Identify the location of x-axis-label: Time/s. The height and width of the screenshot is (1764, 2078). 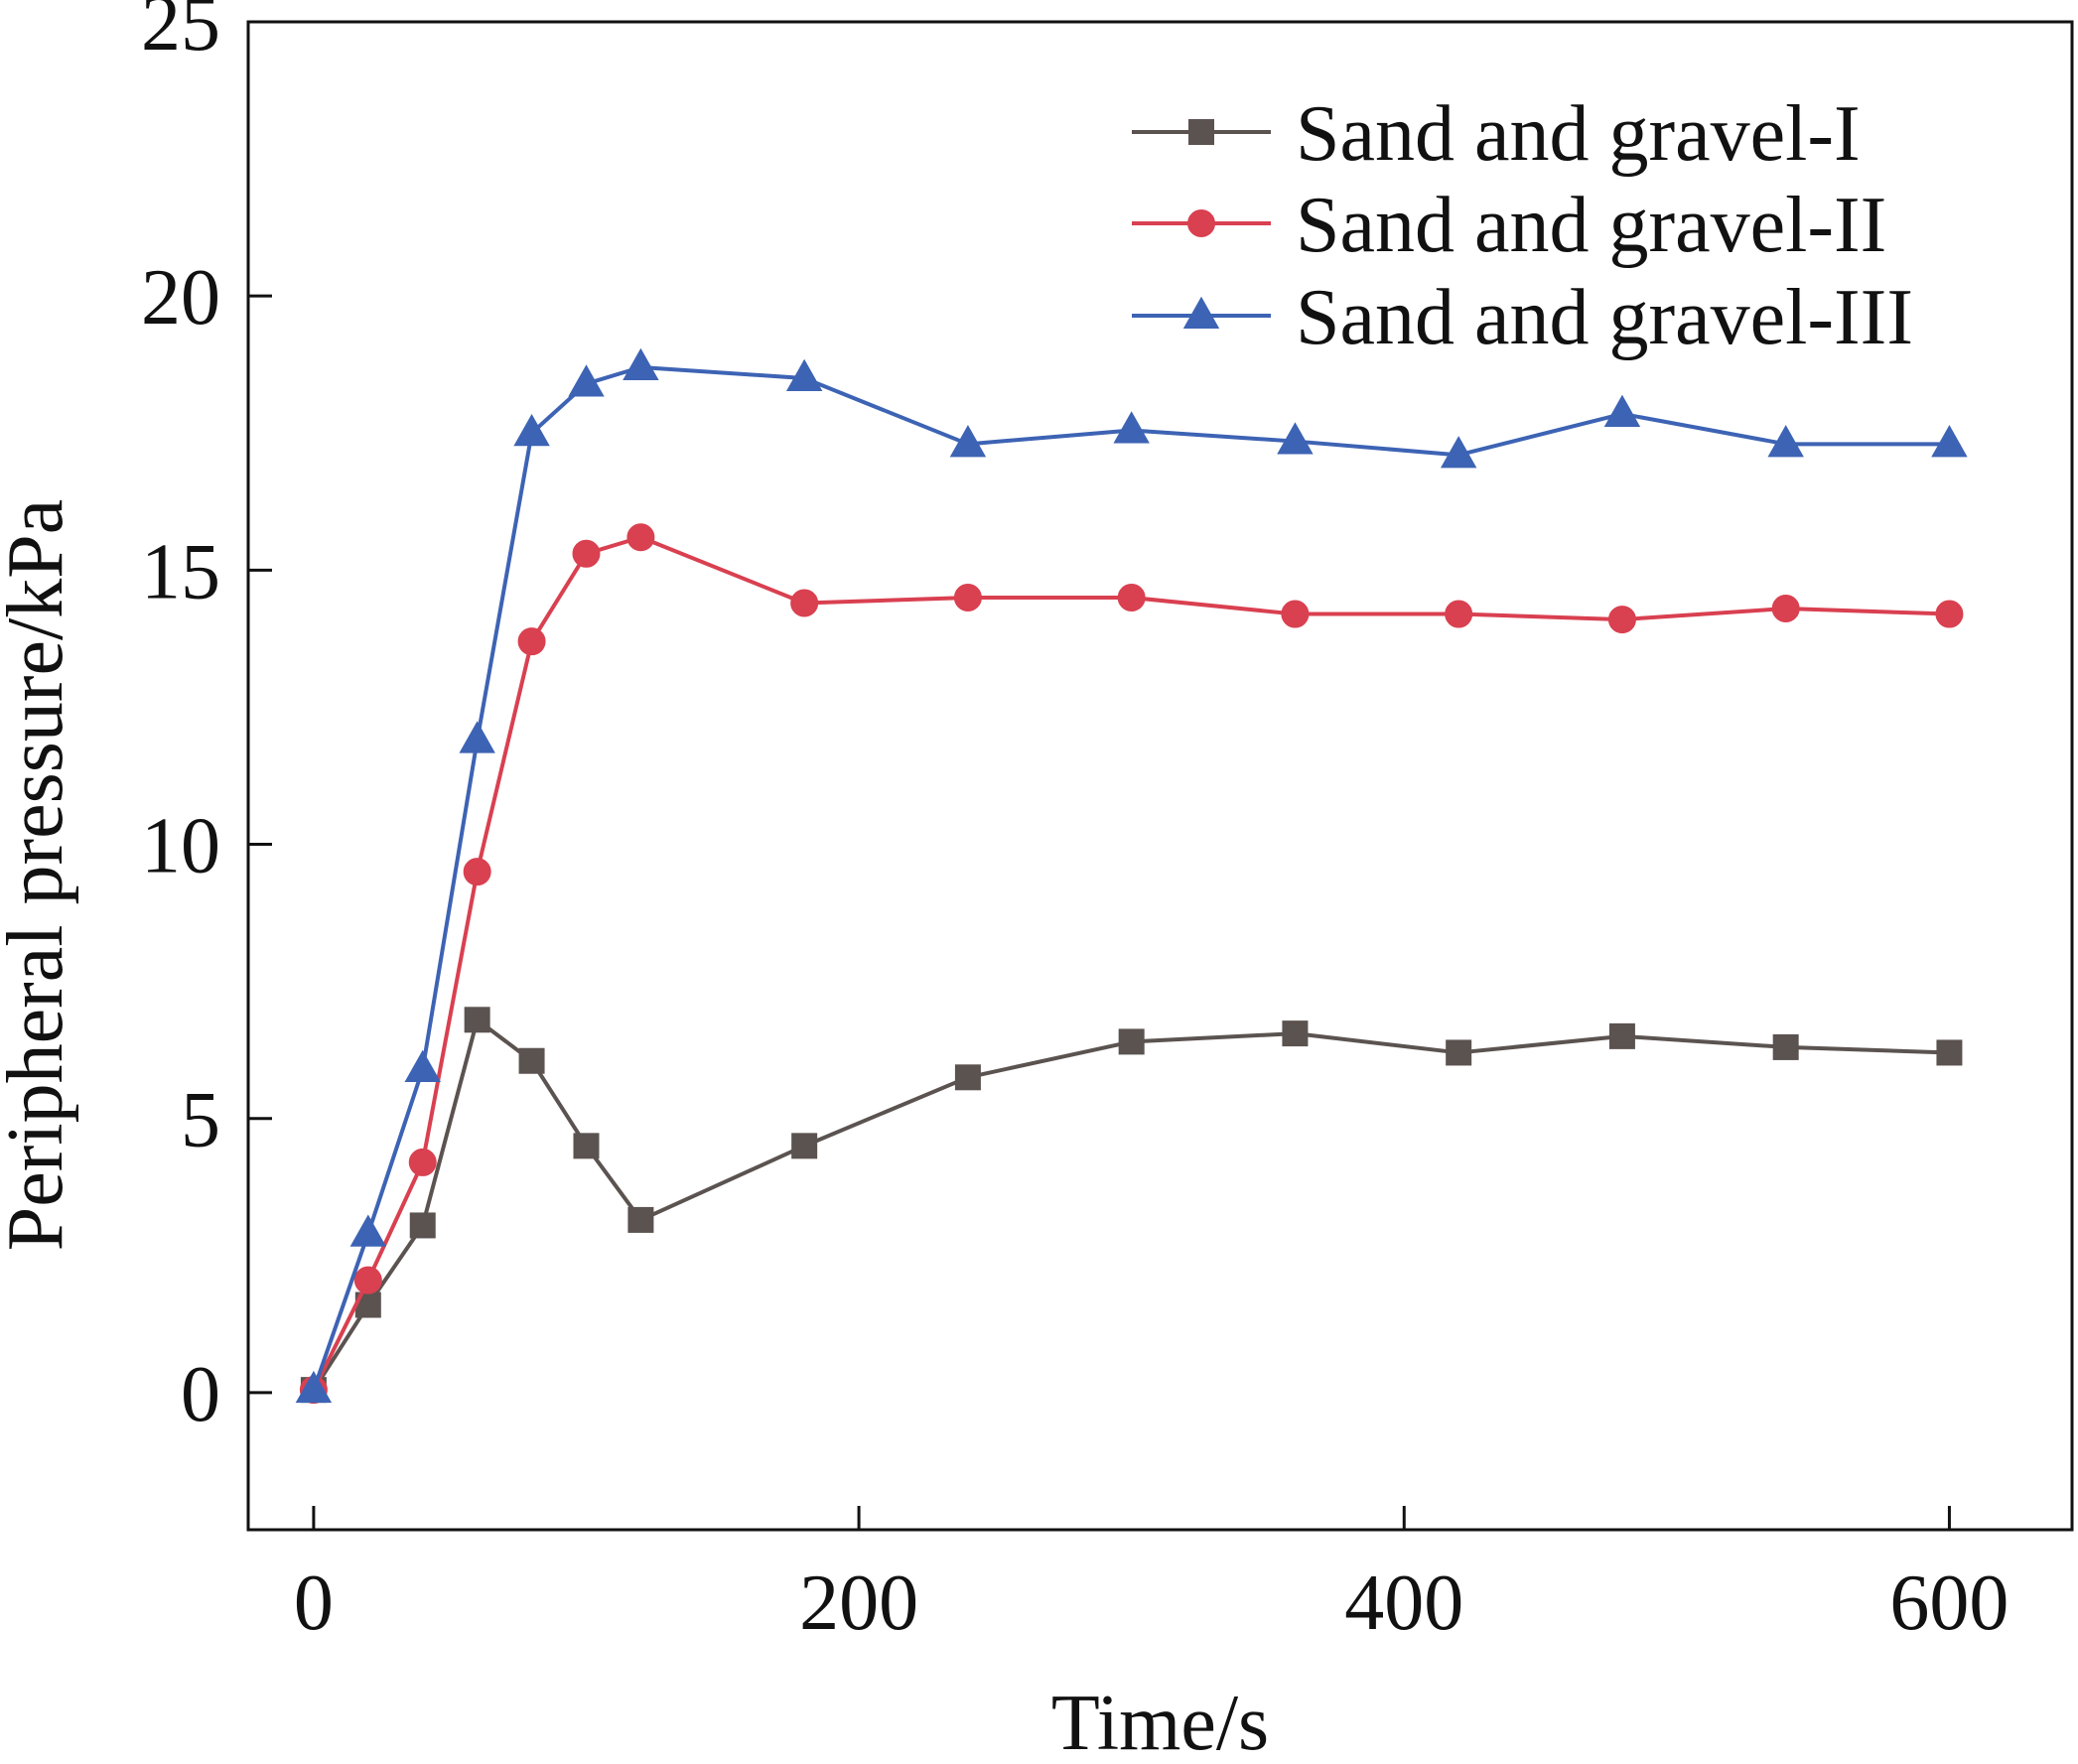
(1160, 1719).